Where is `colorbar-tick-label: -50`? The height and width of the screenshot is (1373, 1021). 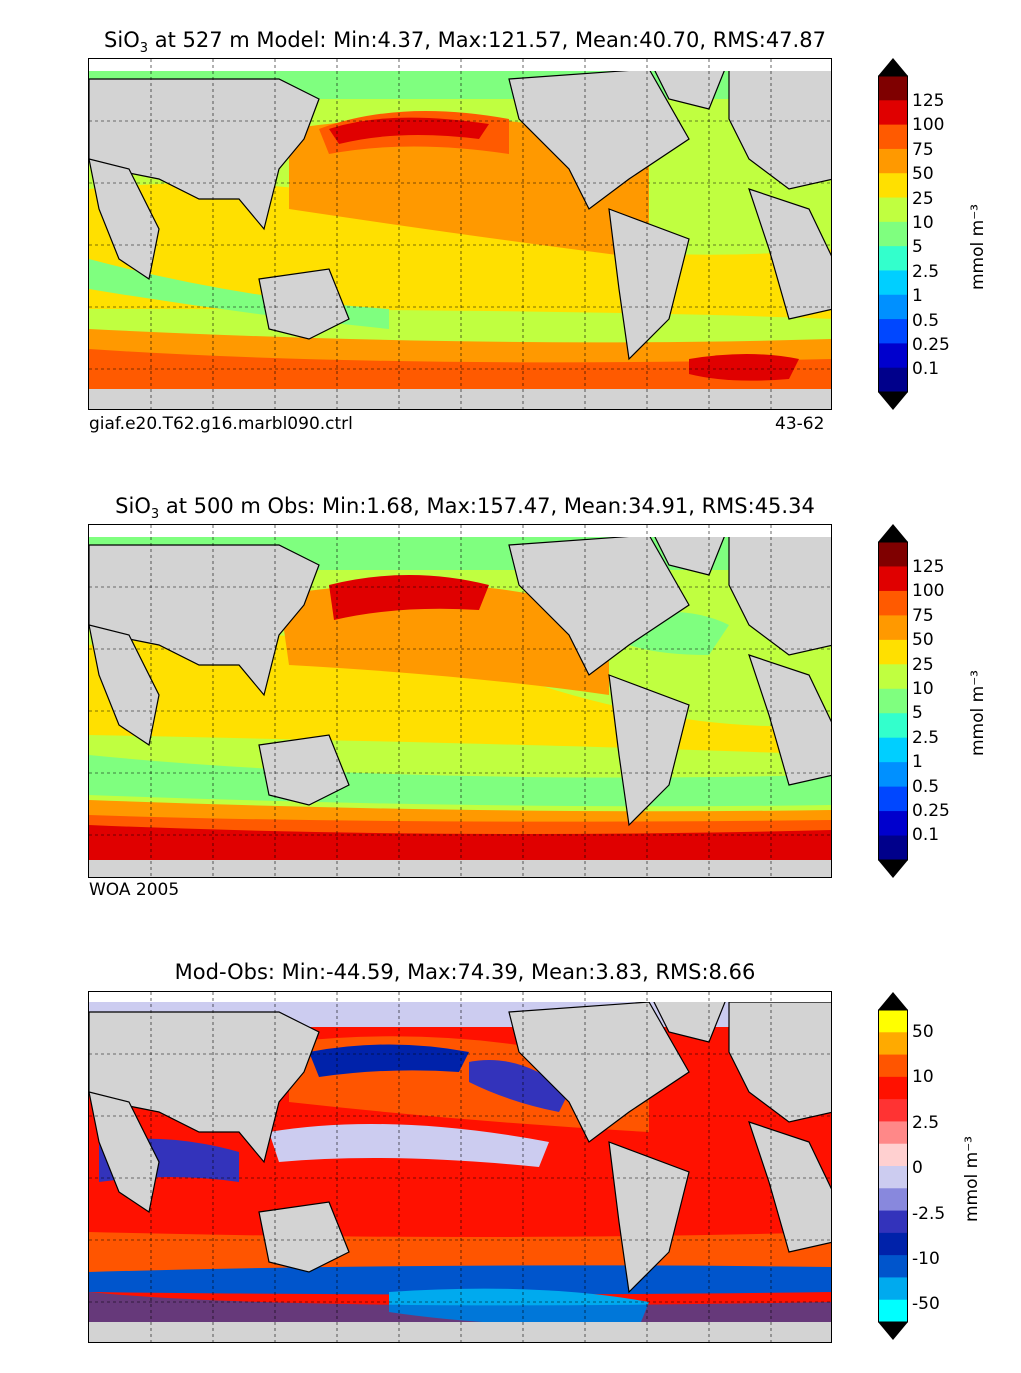 colorbar-tick-label: -50 is located at coordinates (926, 1304).